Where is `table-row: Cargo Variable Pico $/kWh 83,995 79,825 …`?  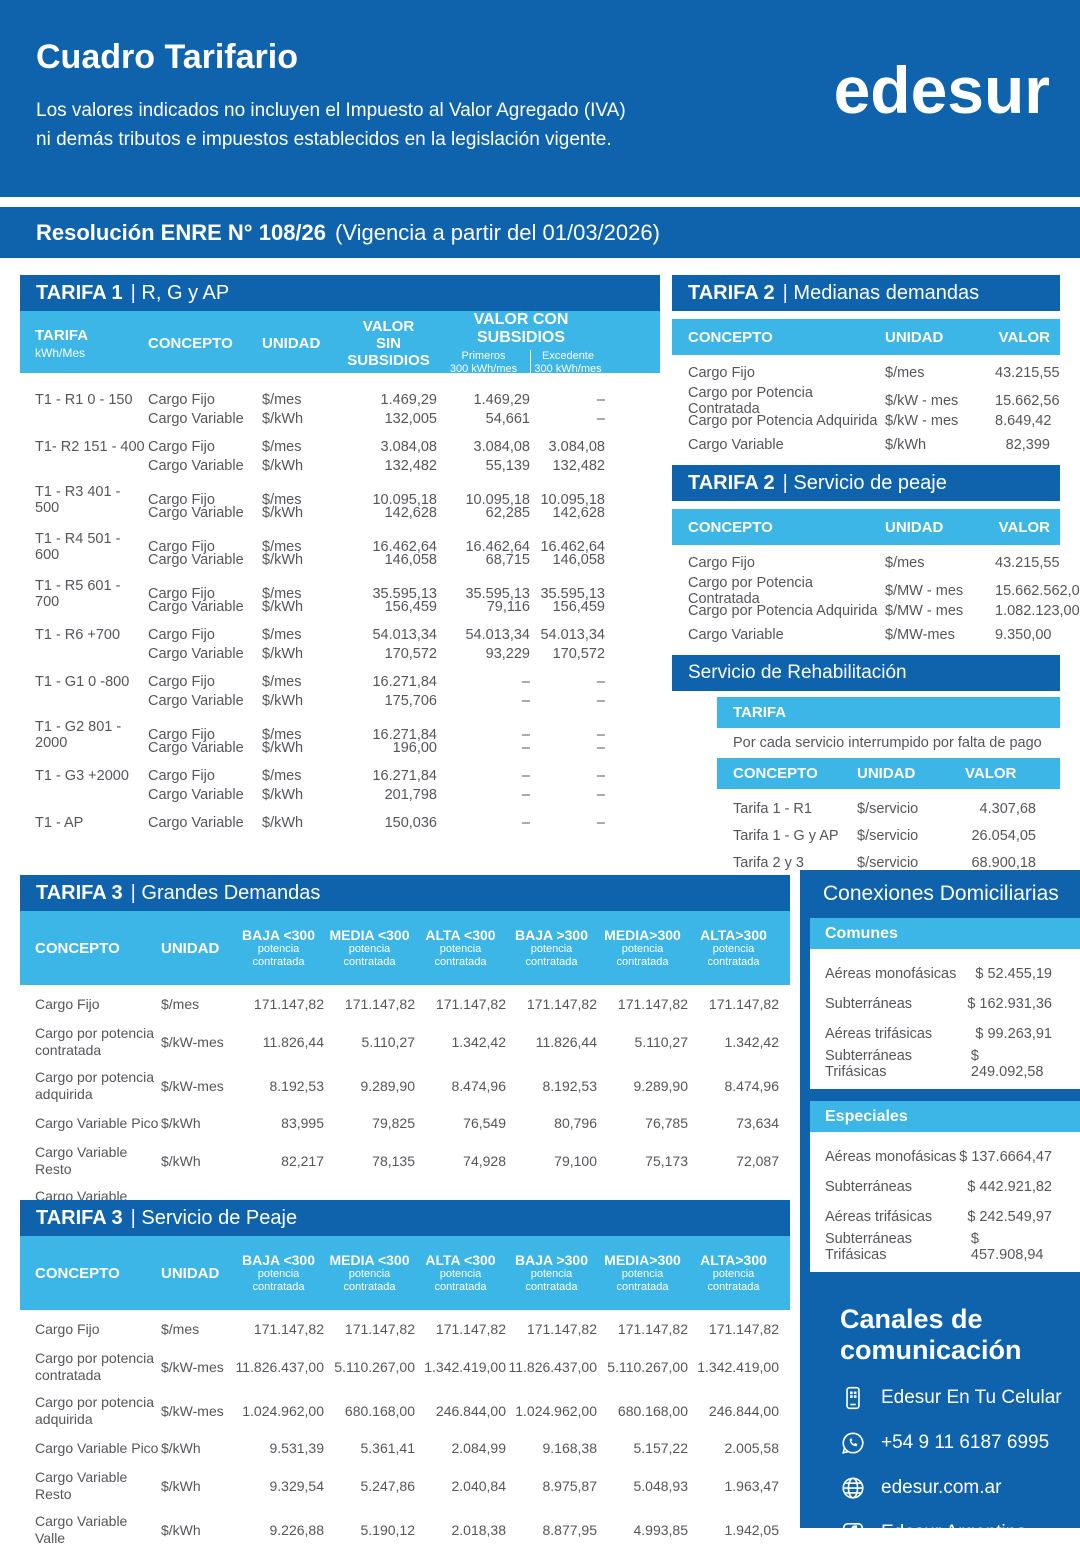
table-row: Cargo Variable Pico $/kWh 83,995 79,825 … is located at coordinates (407, 1123).